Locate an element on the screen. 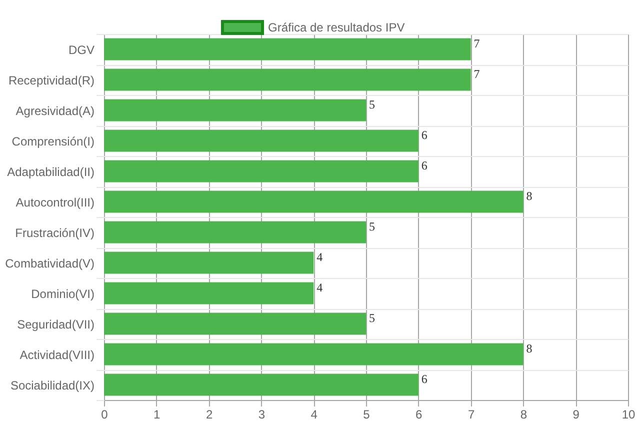  y-tick-label: Autocontrol(III) is located at coordinates (55, 202).